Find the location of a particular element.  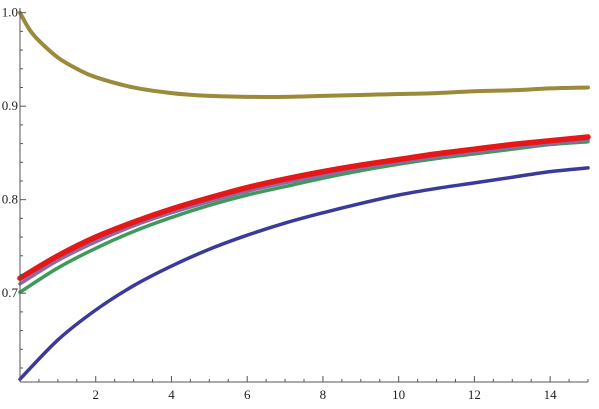

x-tick-label: 8 is located at coordinates (323, 394).